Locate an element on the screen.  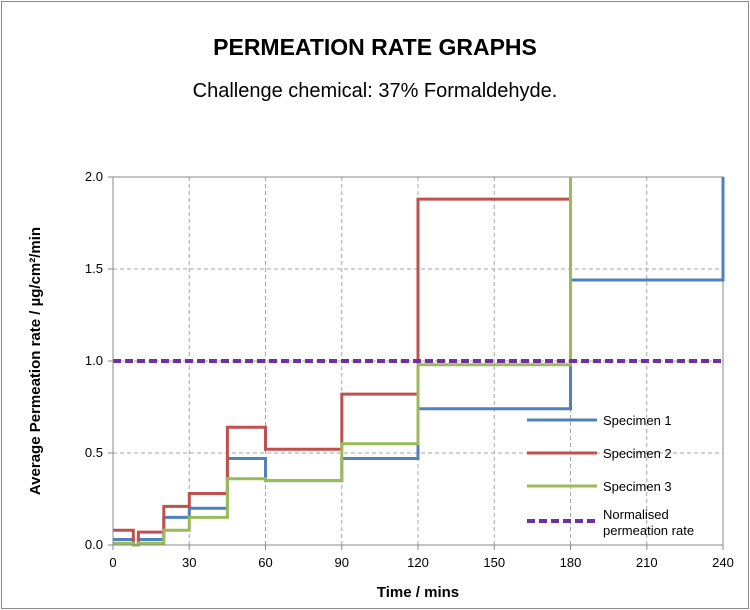
x-tick-label: 120 is located at coordinates (418, 562).